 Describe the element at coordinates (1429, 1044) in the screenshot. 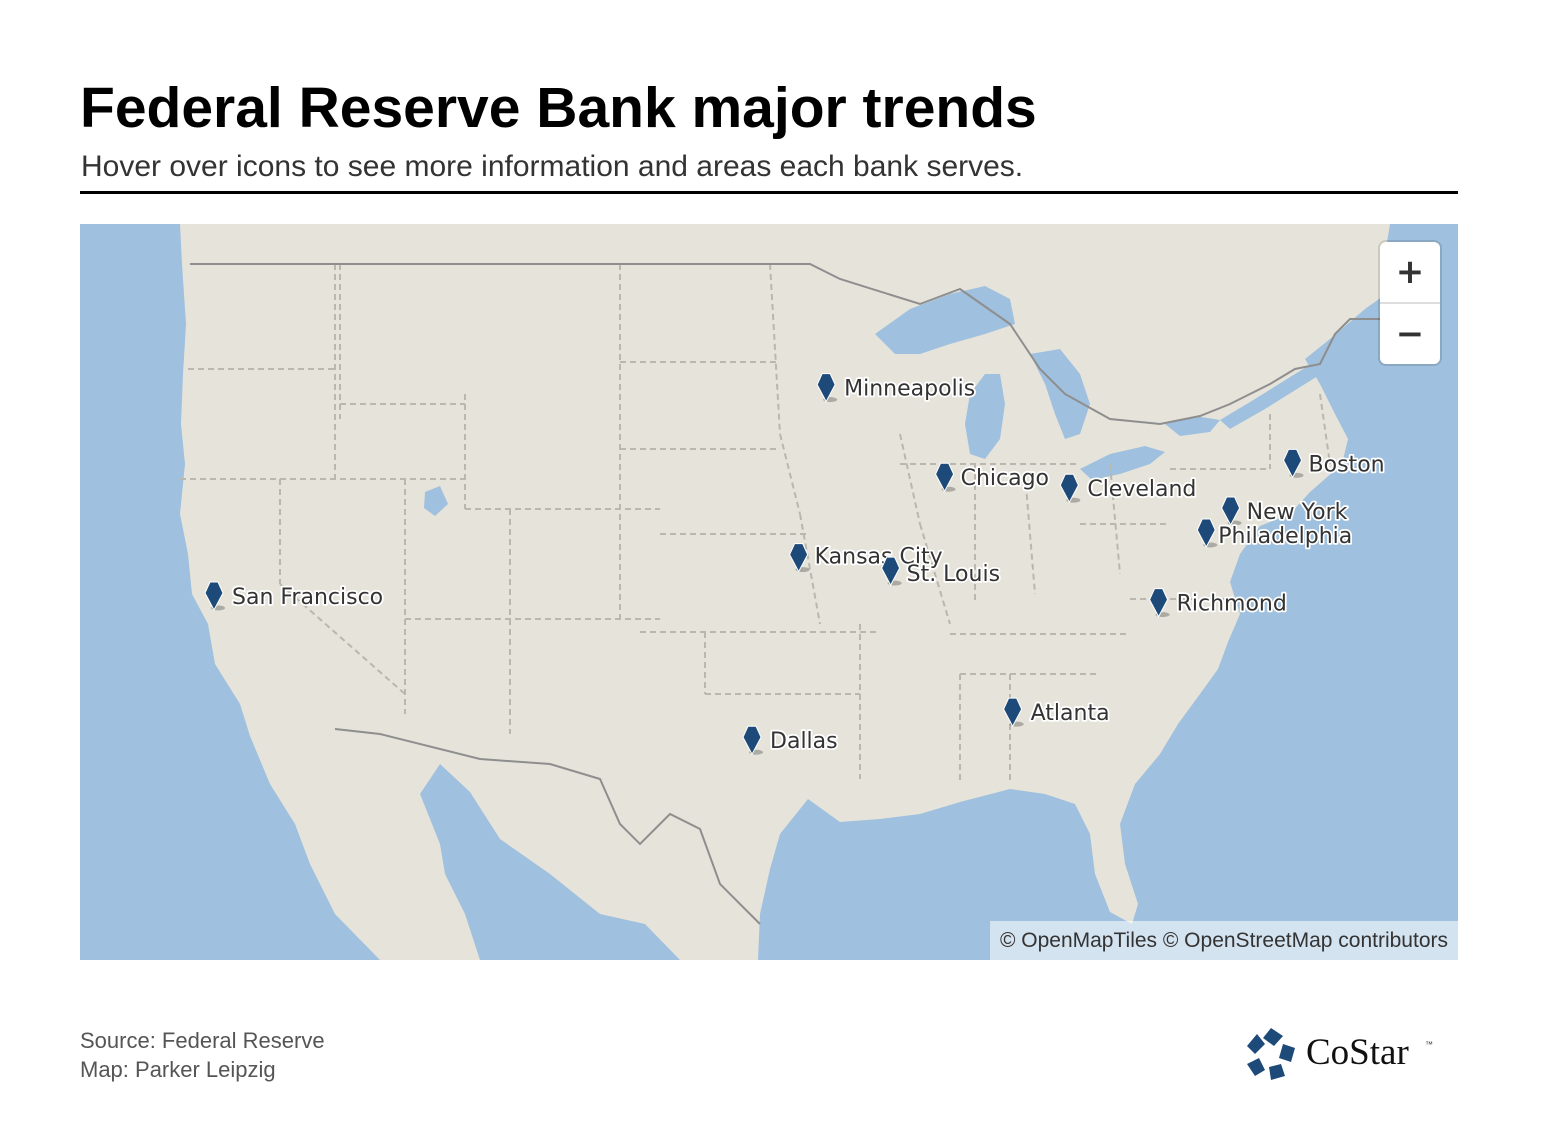

I see `logo-trademark: ™` at that location.